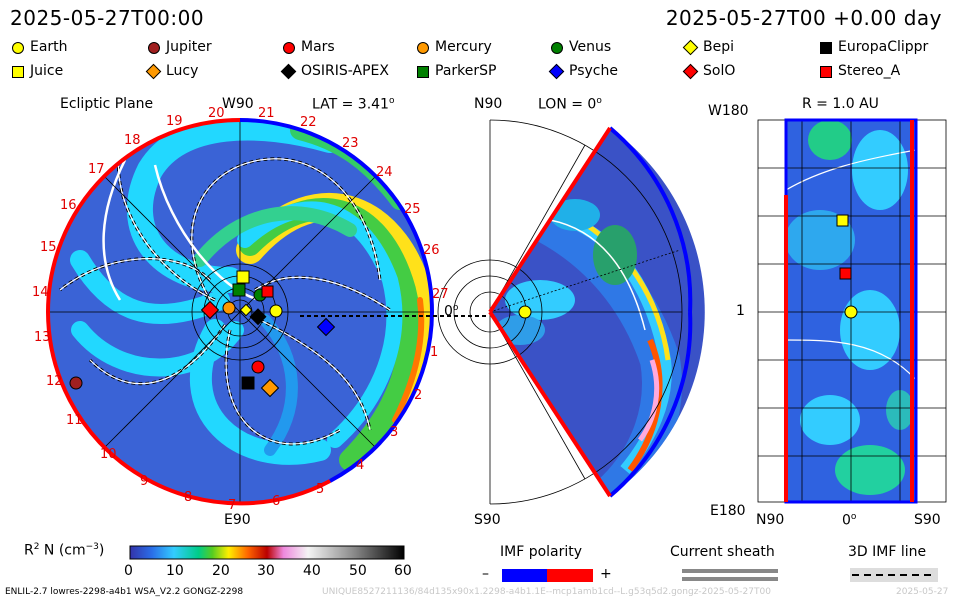 The image size is (960, 600). Describe the element at coordinates (47, 71) in the screenshot. I see `legend-juice: Juice` at that location.